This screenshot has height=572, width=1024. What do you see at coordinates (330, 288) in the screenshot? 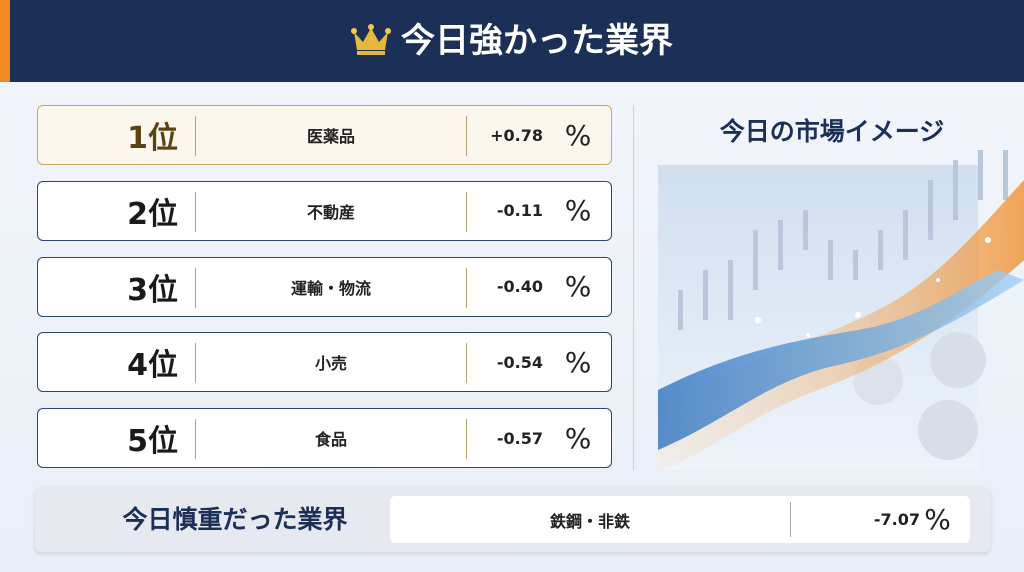
I see `industry: 運輸・物流` at bounding box center [330, 288].